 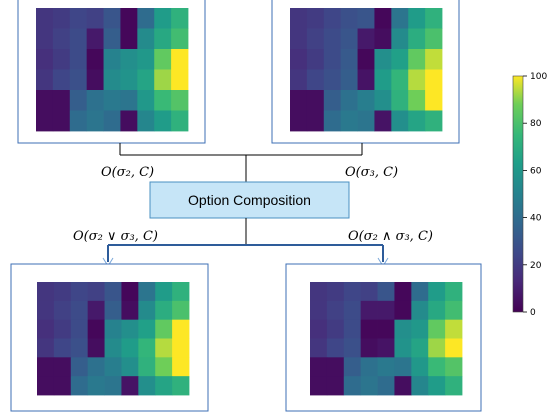 What do you see at coordinates (241, 162) in the screenshot?
I see `top-connectors` at bounding box center [241, 162].